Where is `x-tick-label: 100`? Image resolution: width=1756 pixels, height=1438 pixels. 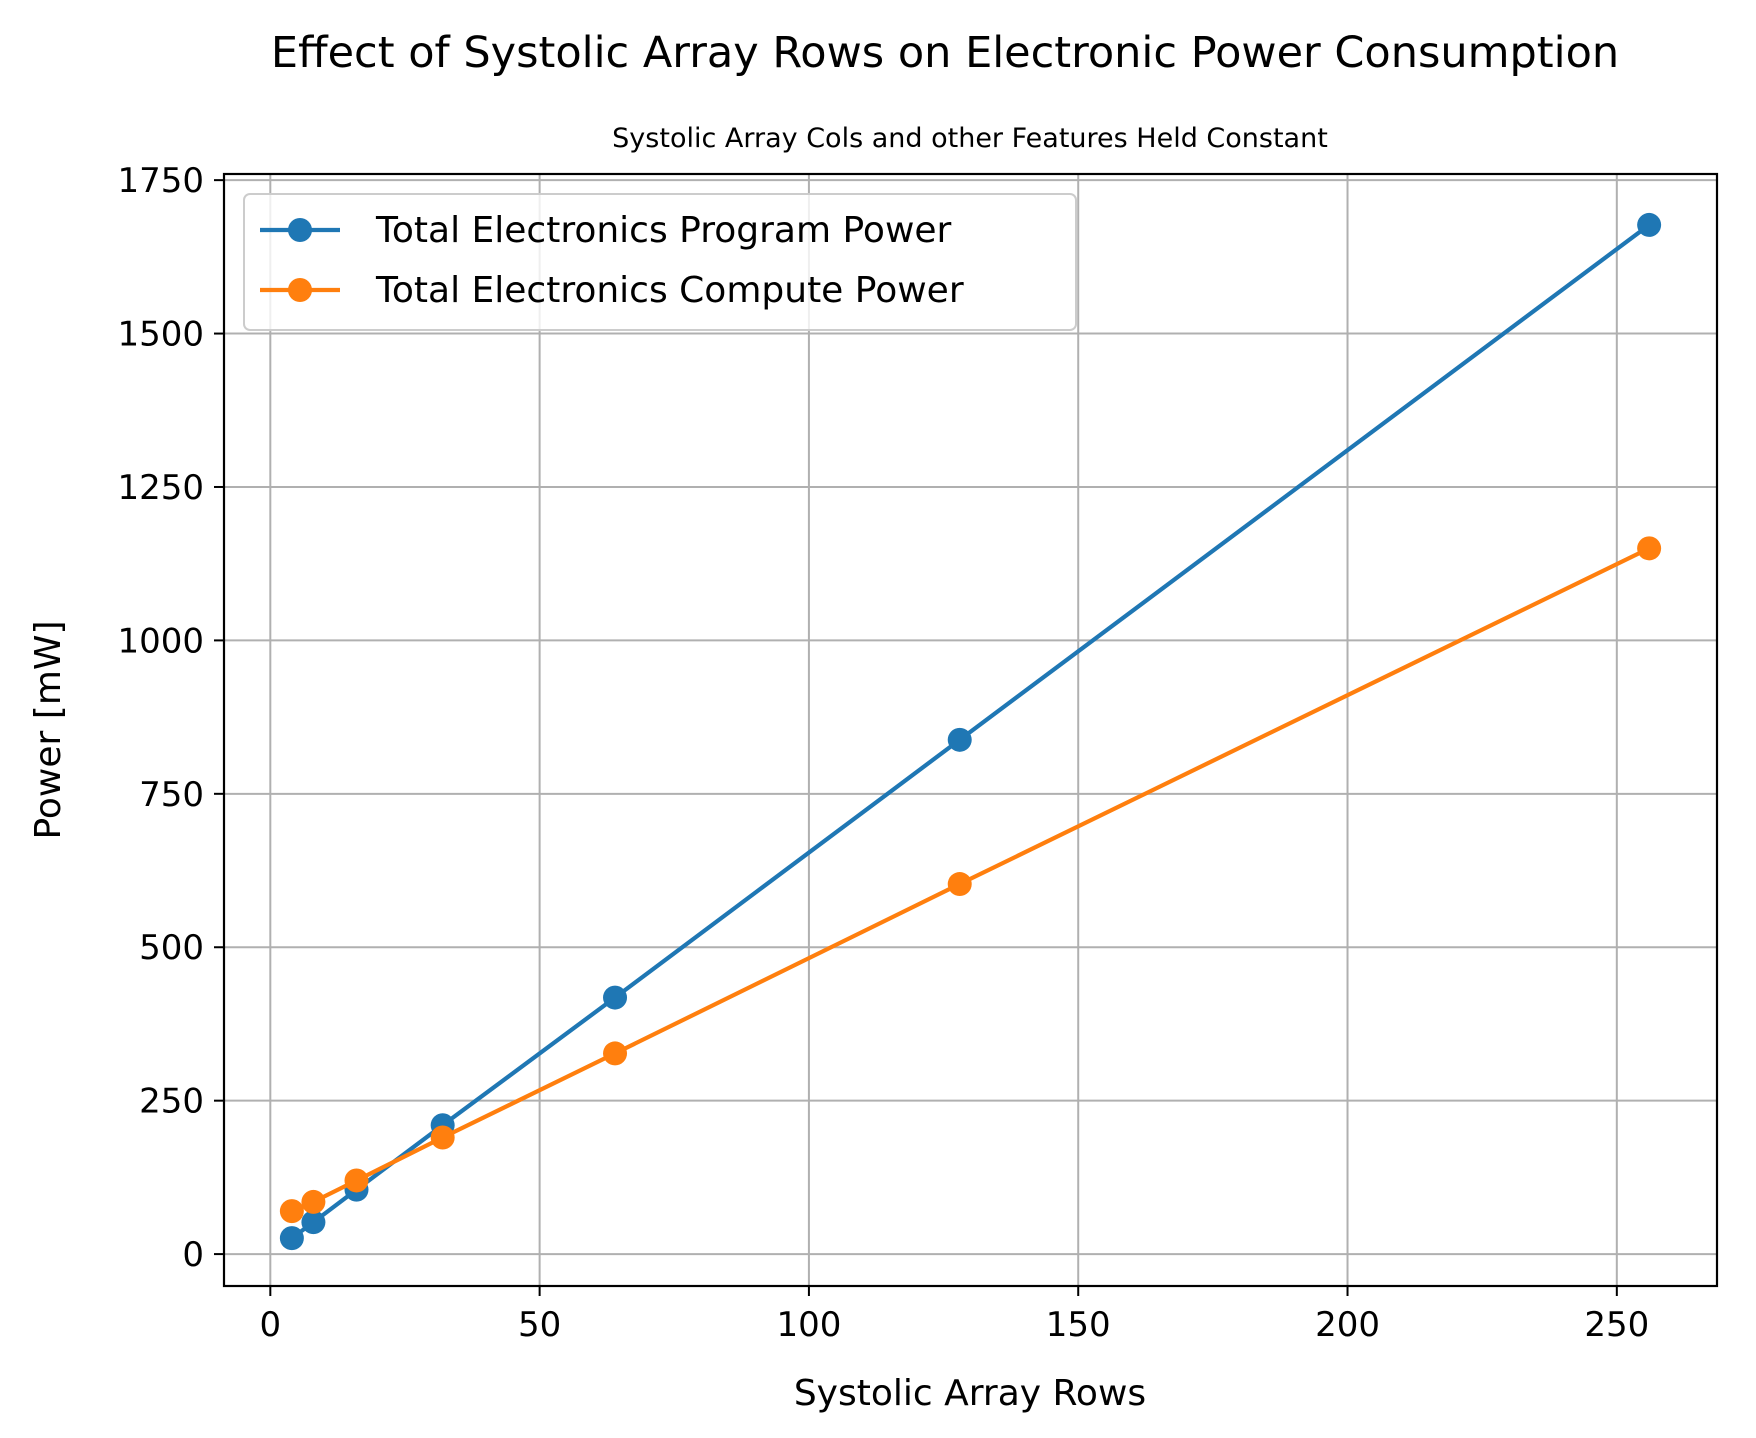 x-tick-label: 100 is located at coordinates (808, 1325).